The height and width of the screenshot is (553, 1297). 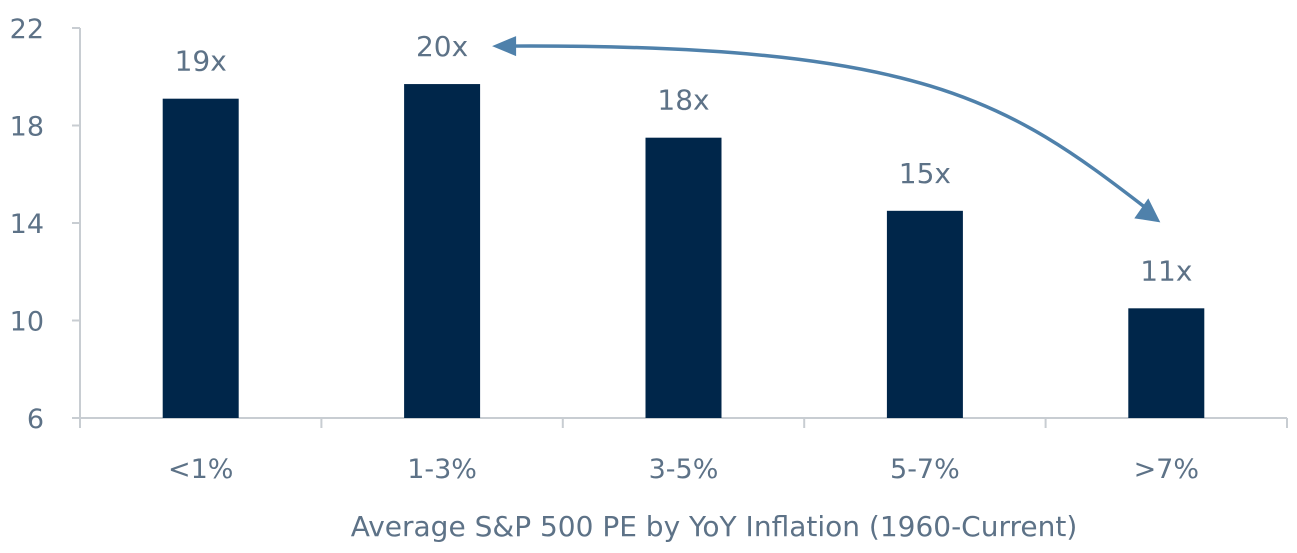 I want to click on y-tick-label: 22, so click(x=27, y=29).